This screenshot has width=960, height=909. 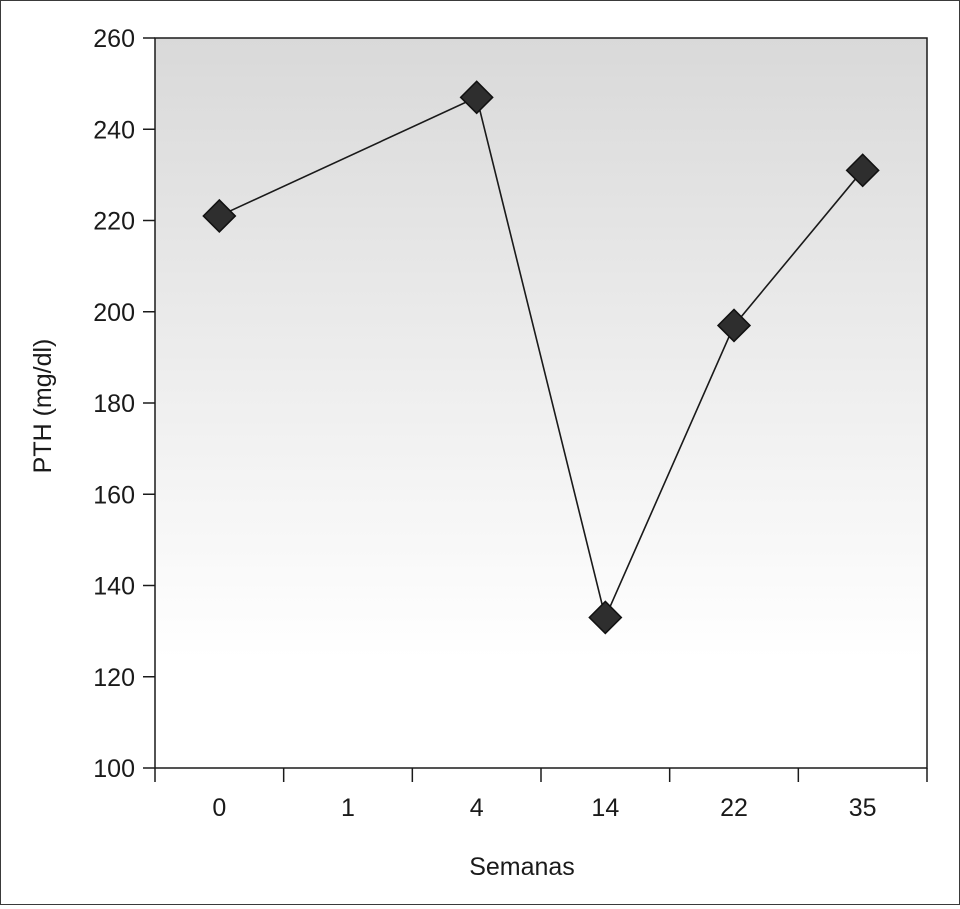 What do you see at coordinates (114, 495) in the screenshot?
I see `y-tick-label: 160` at bounding box center [114, 495].